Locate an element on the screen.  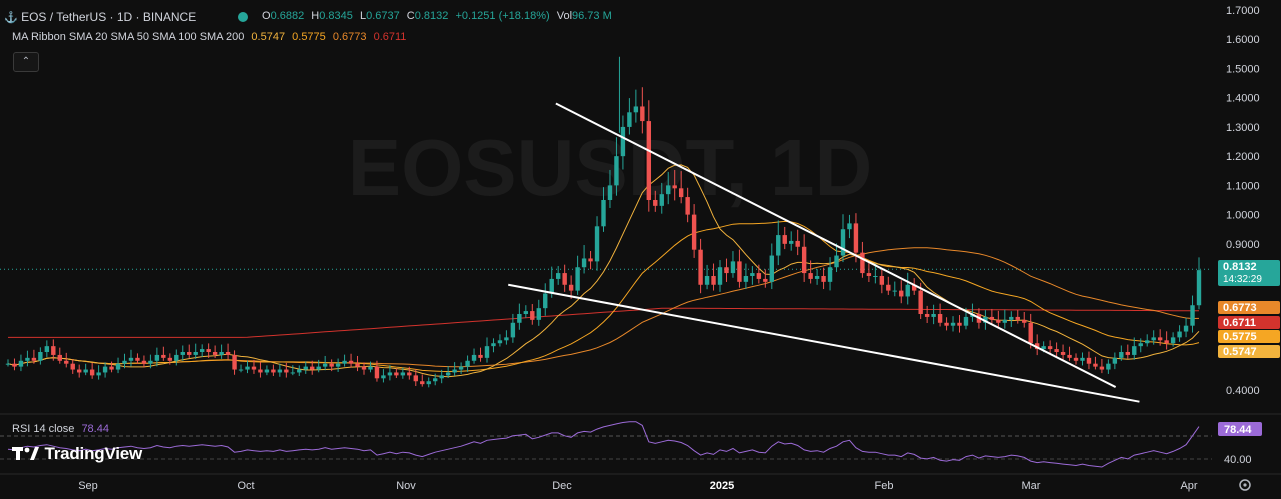
low-value: 0.6737 is located at coordinates (383, 16).